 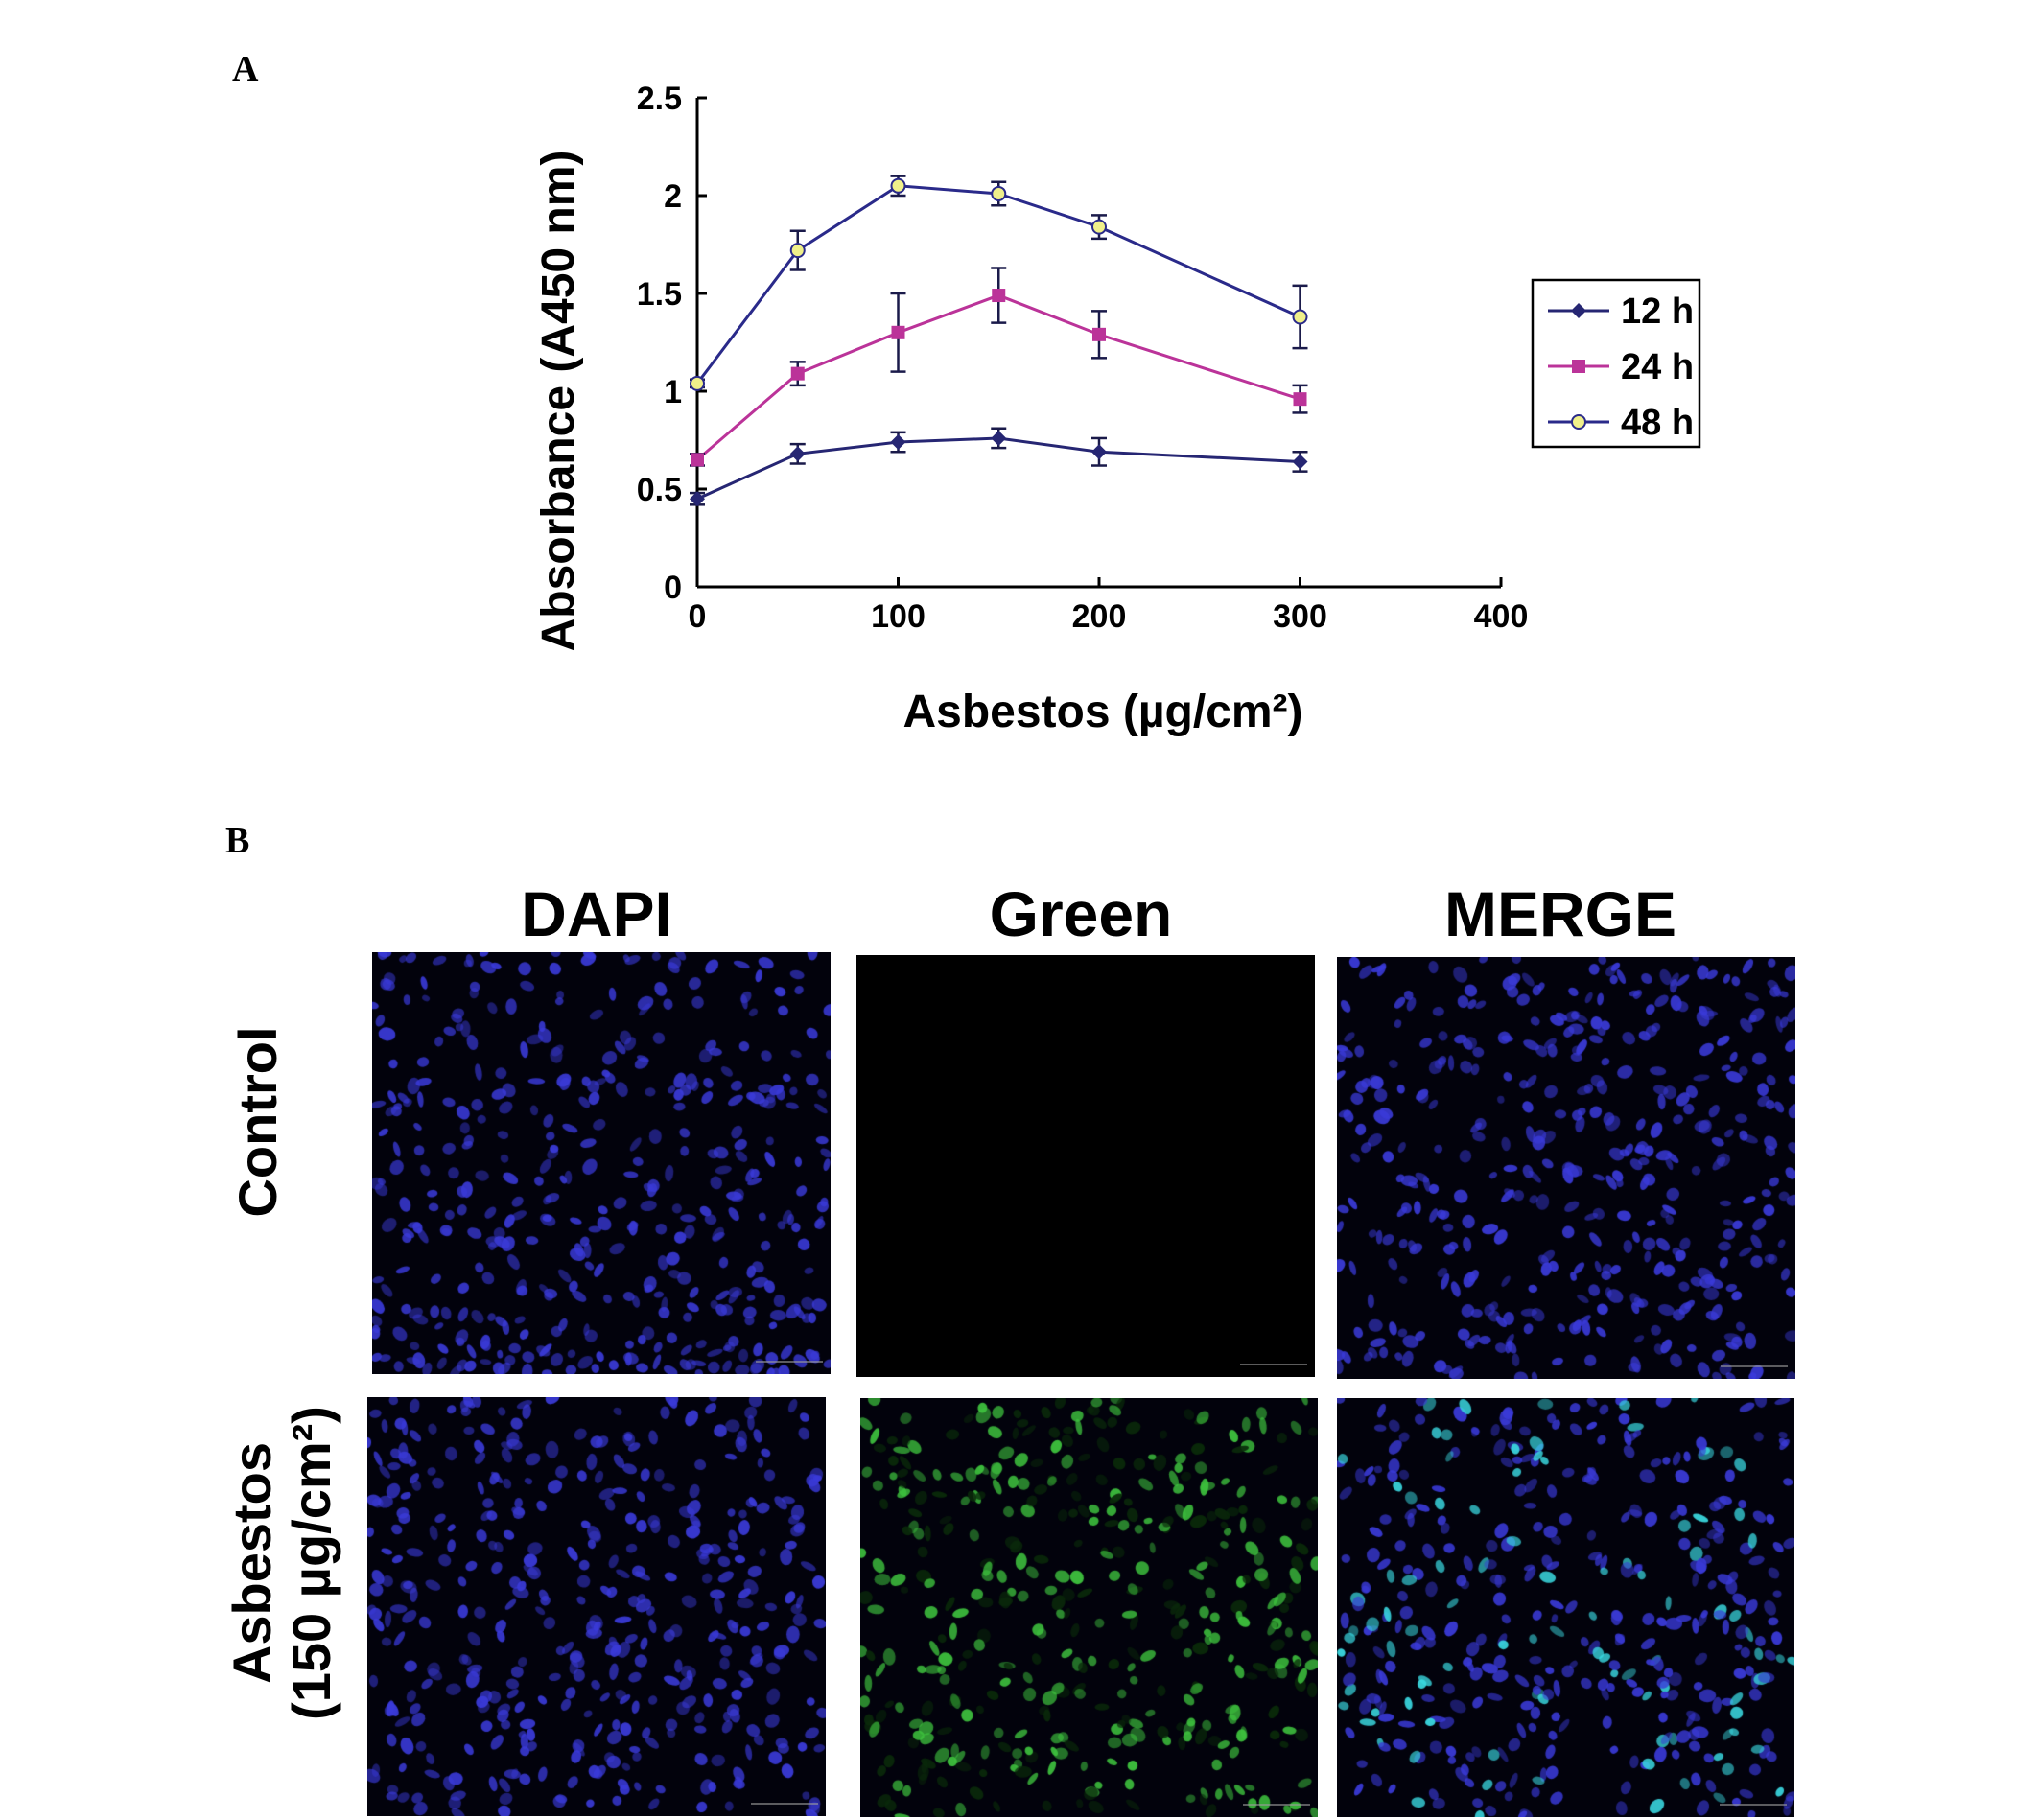 I want to click on y-tick-label: 0.5, so click(x=659, y=490).